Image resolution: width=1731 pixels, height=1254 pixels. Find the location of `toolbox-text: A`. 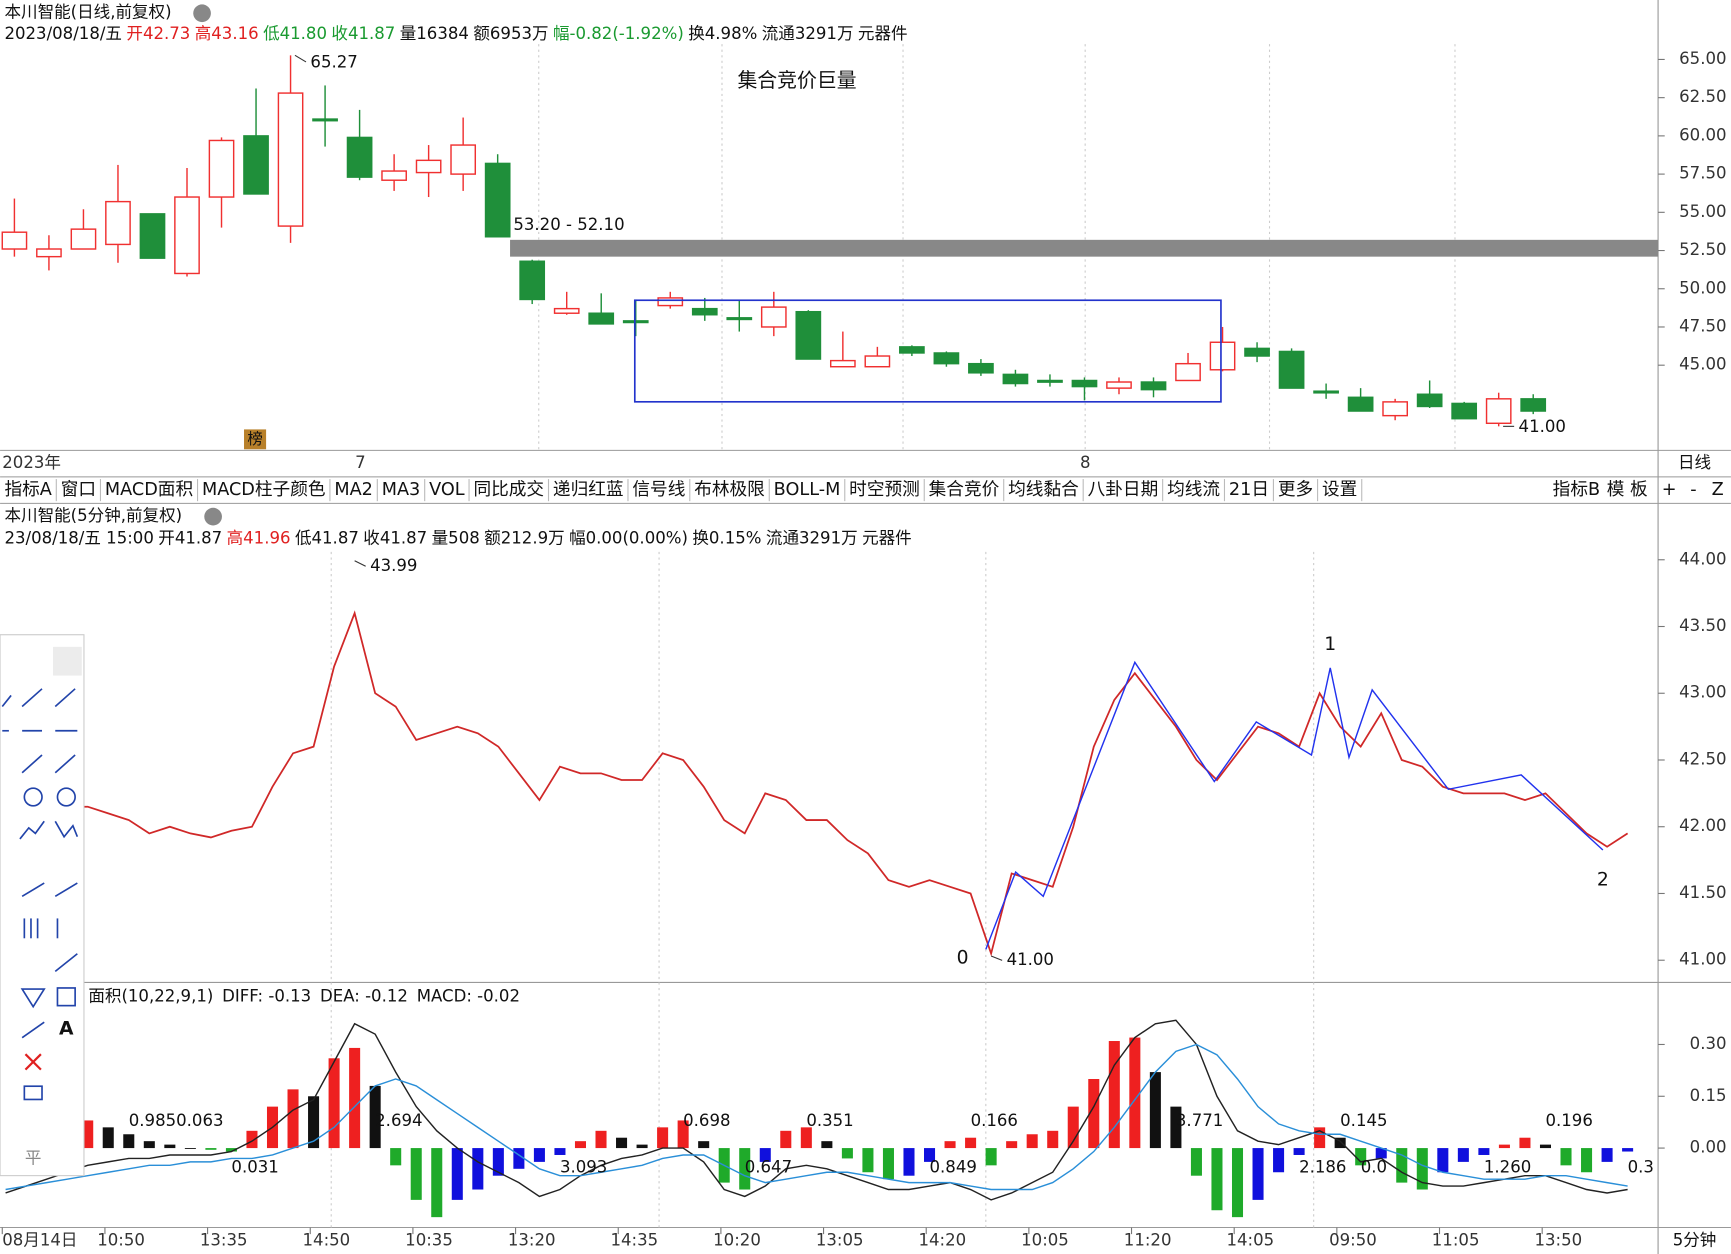

toolbox-text: A is located at coordinates (66, 1028).